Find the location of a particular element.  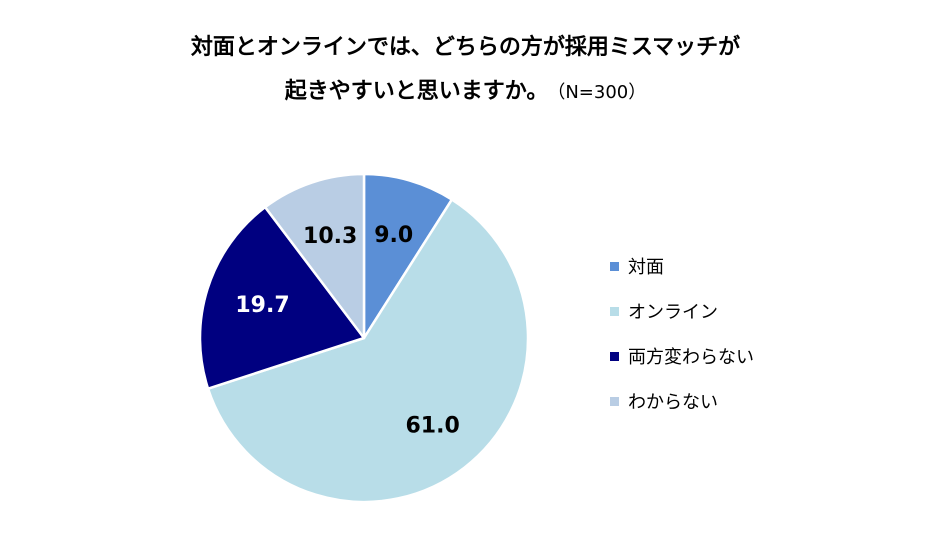

pie-labels: 9.0 61.0 19.7 10.3 is located at coordinates (347, 331).